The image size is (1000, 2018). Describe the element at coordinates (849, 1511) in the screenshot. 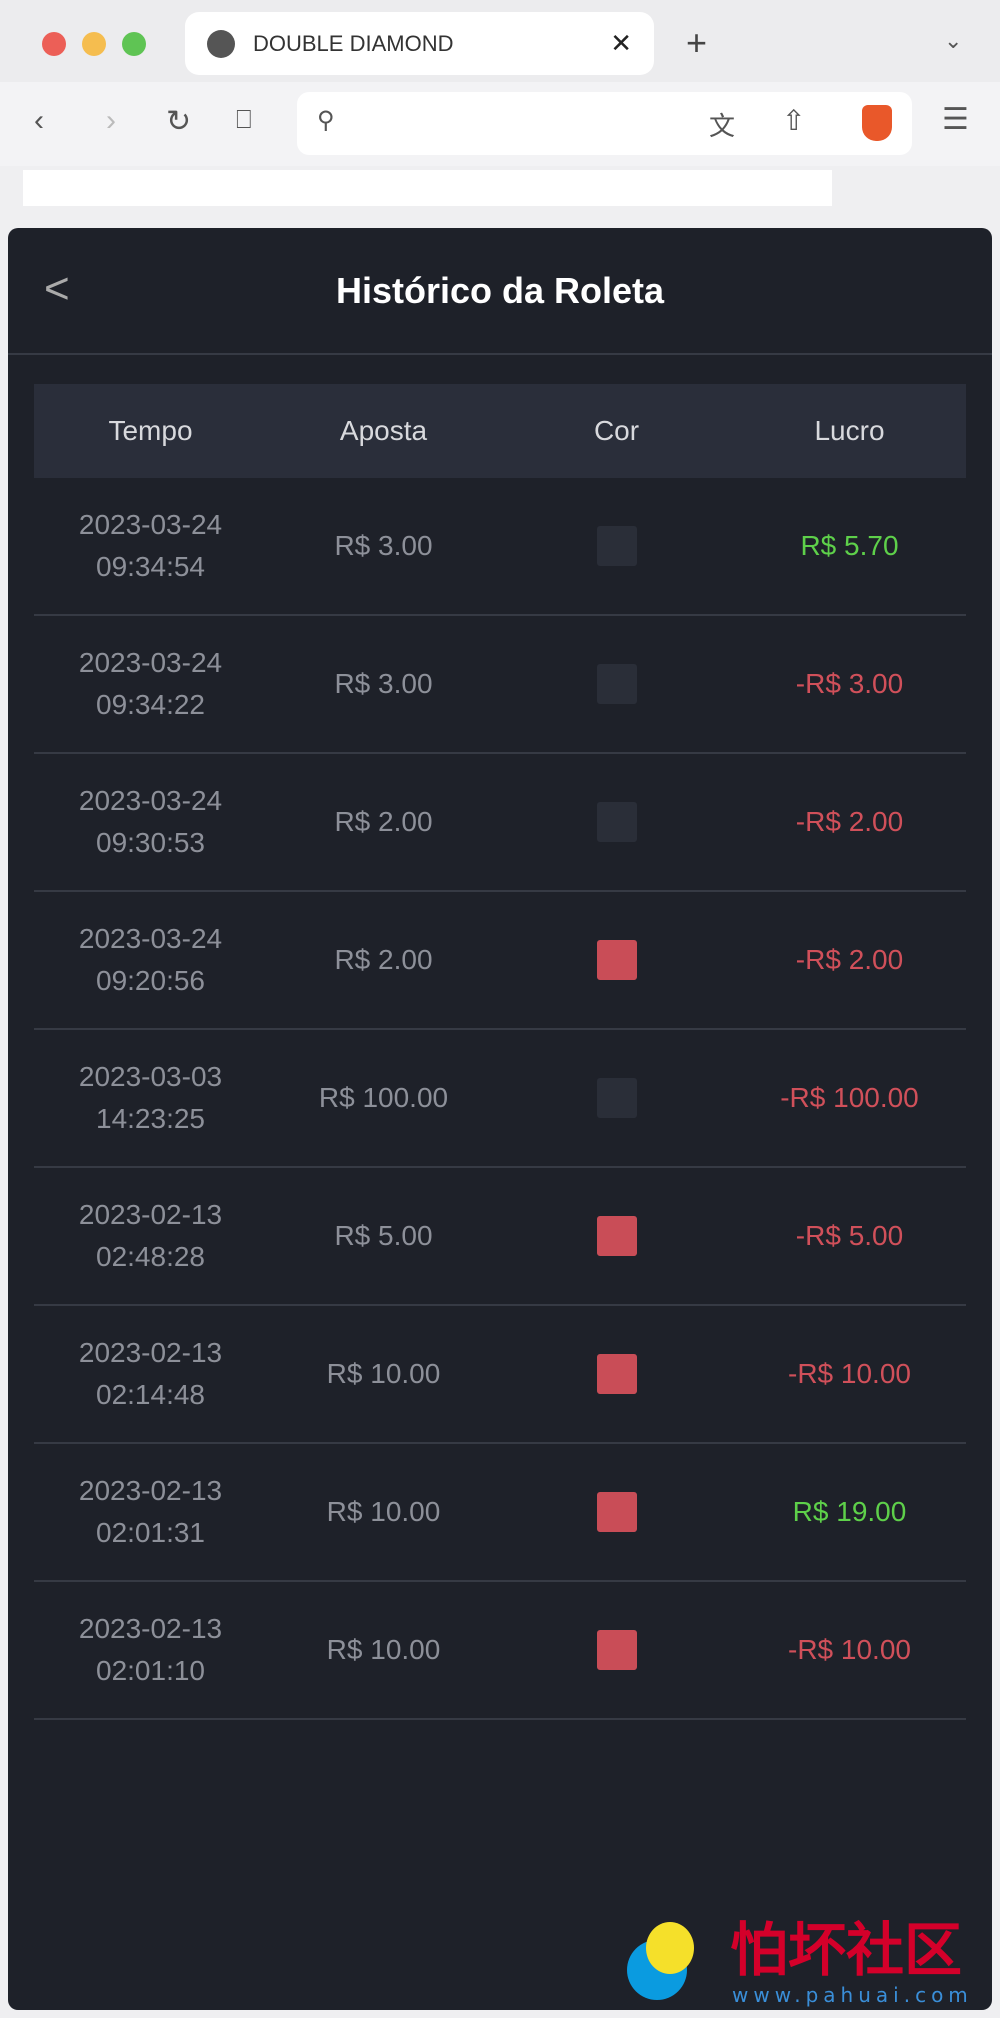

I see `profit-cell: R$ 19.00` at that location.